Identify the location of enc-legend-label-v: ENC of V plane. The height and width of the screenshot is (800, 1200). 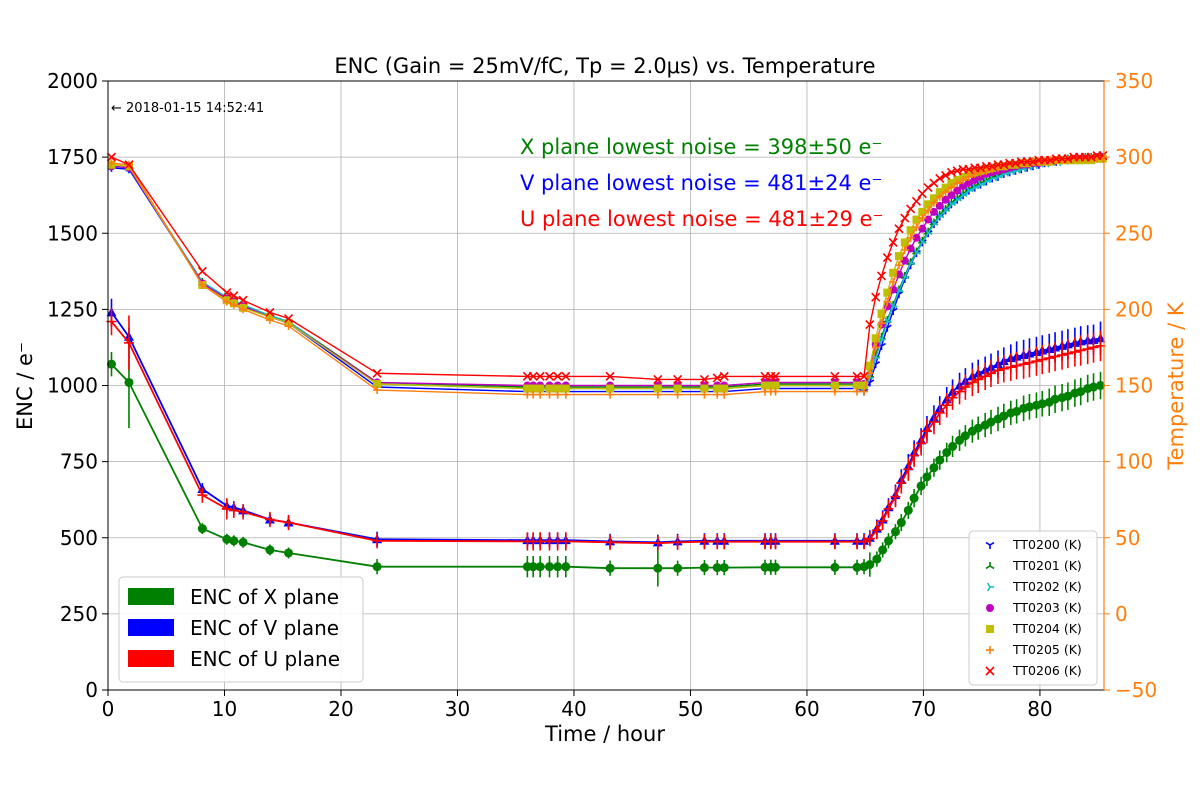
(264, 628).